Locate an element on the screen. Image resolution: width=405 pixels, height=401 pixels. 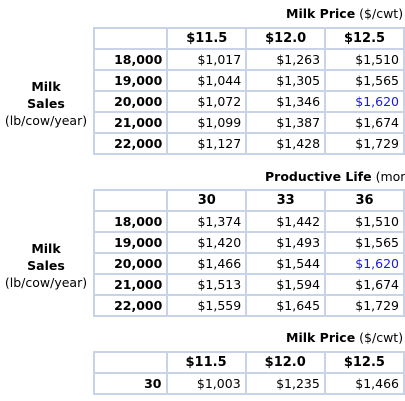
table1-cell: $1,305 is located at coordinates (286, 80).